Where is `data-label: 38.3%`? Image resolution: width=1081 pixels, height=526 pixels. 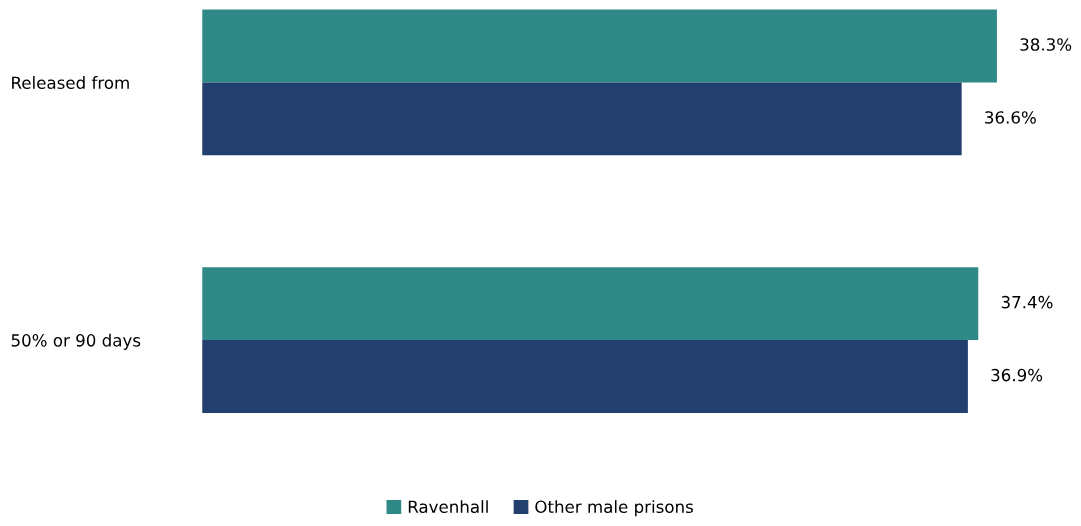 data-label: 38.3% is located at coordinates (1046, 44).